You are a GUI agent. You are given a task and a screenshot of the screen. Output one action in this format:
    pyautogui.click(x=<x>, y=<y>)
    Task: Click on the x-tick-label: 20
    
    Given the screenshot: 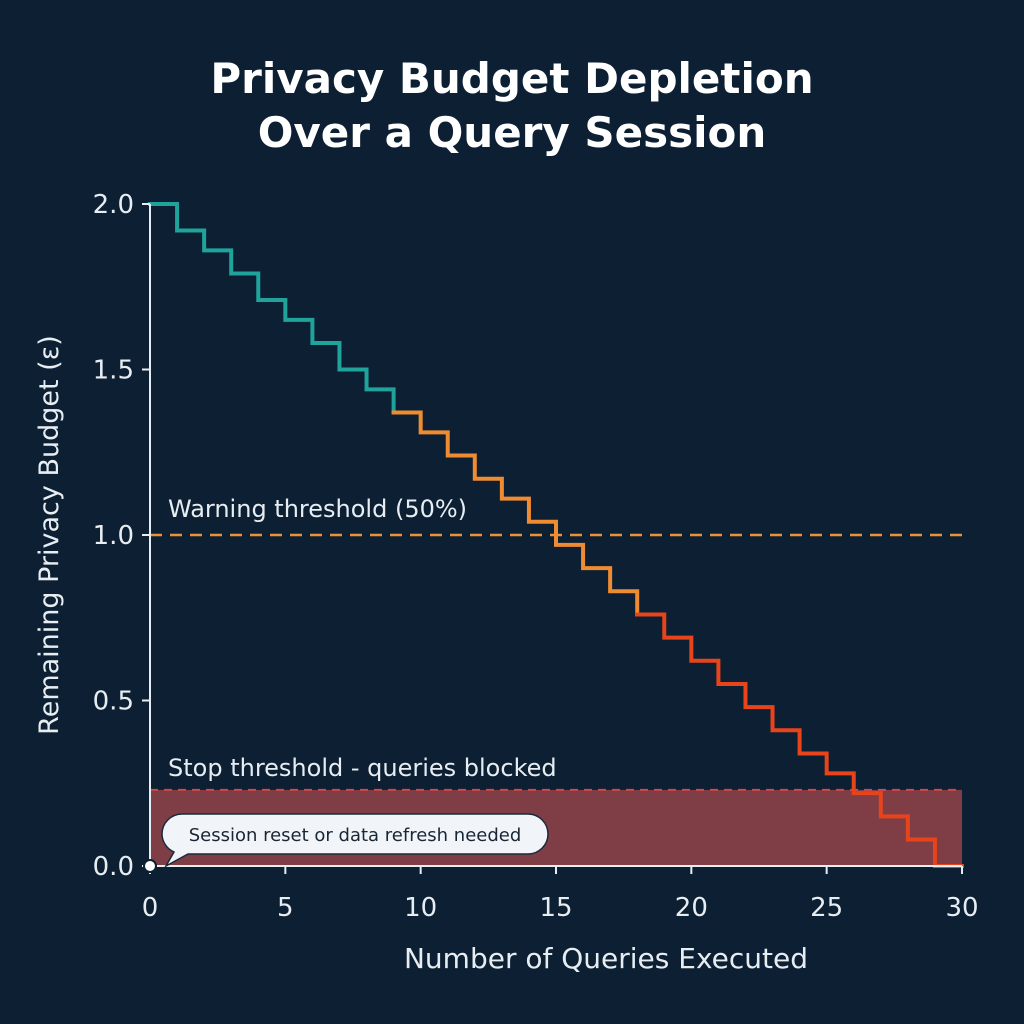 What is the action you would take?
    pyautogui.click(x=691, y=908)
    